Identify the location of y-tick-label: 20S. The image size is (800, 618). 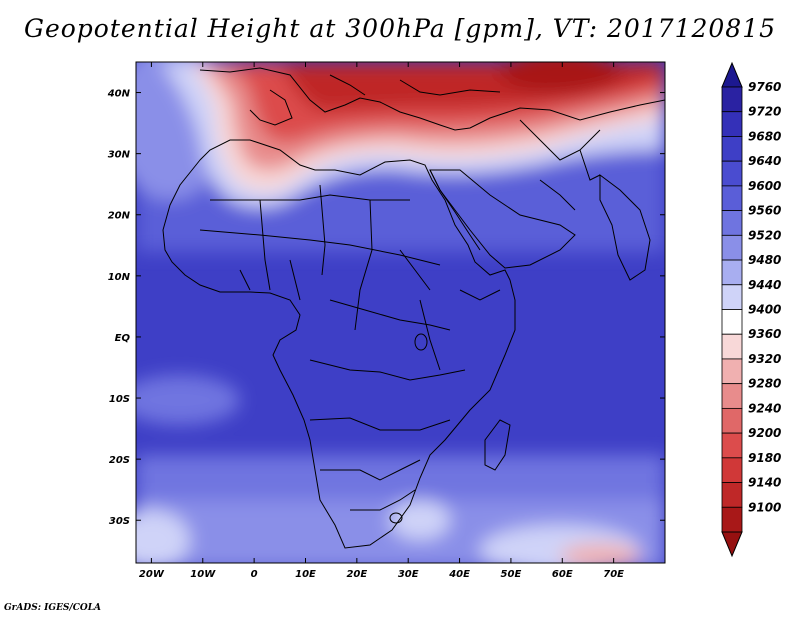
(119, 460).